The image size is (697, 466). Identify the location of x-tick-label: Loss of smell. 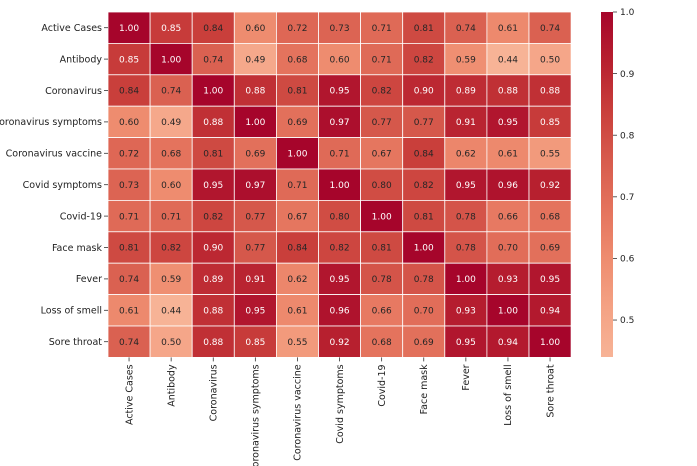
(508, 394).